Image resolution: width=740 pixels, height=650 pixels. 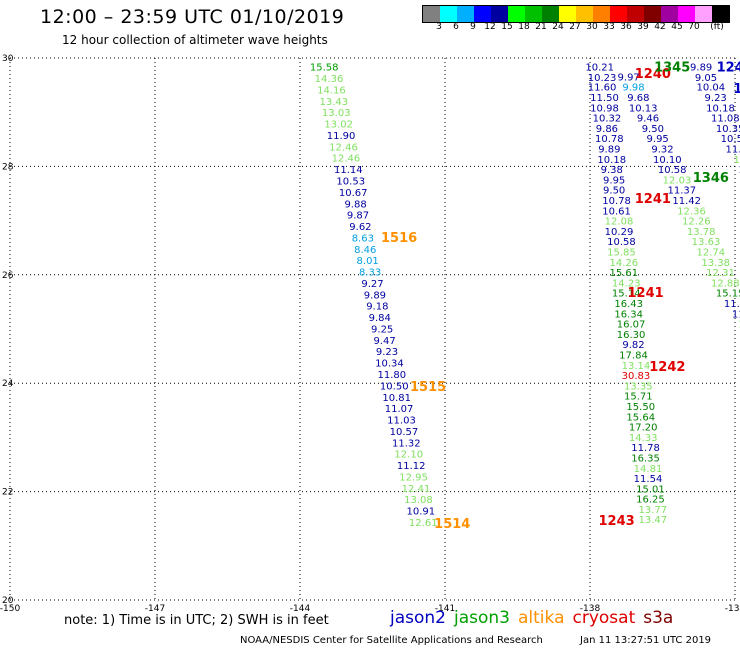 I want to click on legend-altika: altika, so click(x=541, y=618).